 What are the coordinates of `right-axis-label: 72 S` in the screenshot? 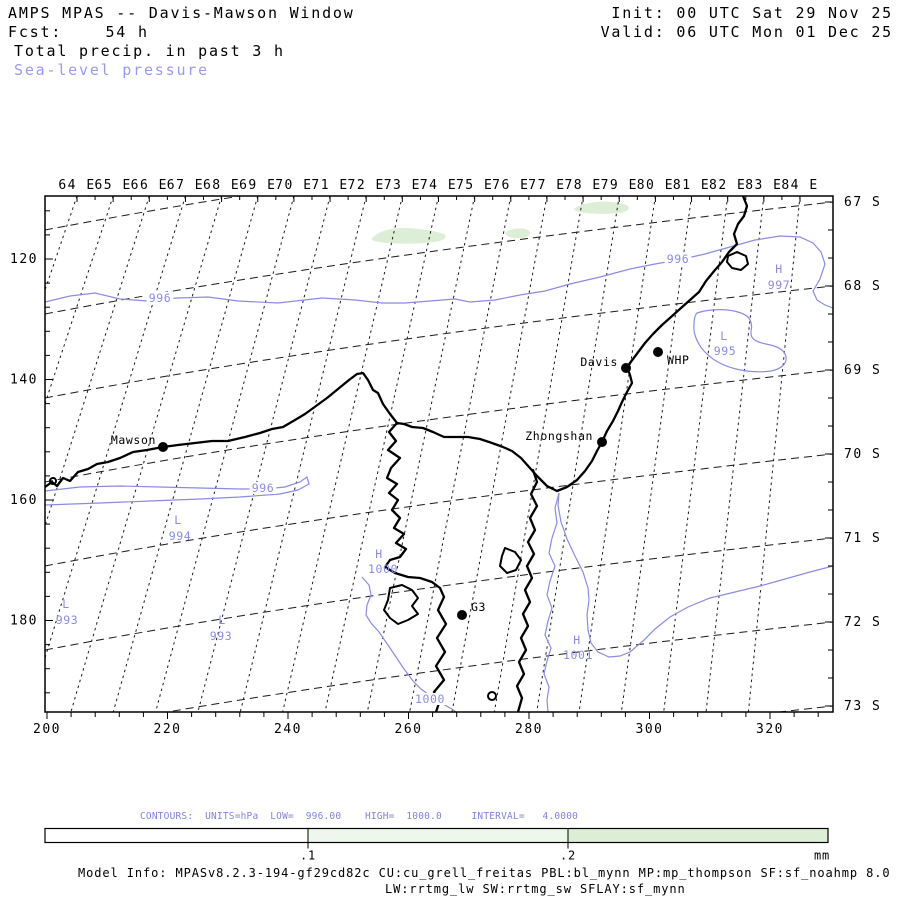 It's located at (862, 622).